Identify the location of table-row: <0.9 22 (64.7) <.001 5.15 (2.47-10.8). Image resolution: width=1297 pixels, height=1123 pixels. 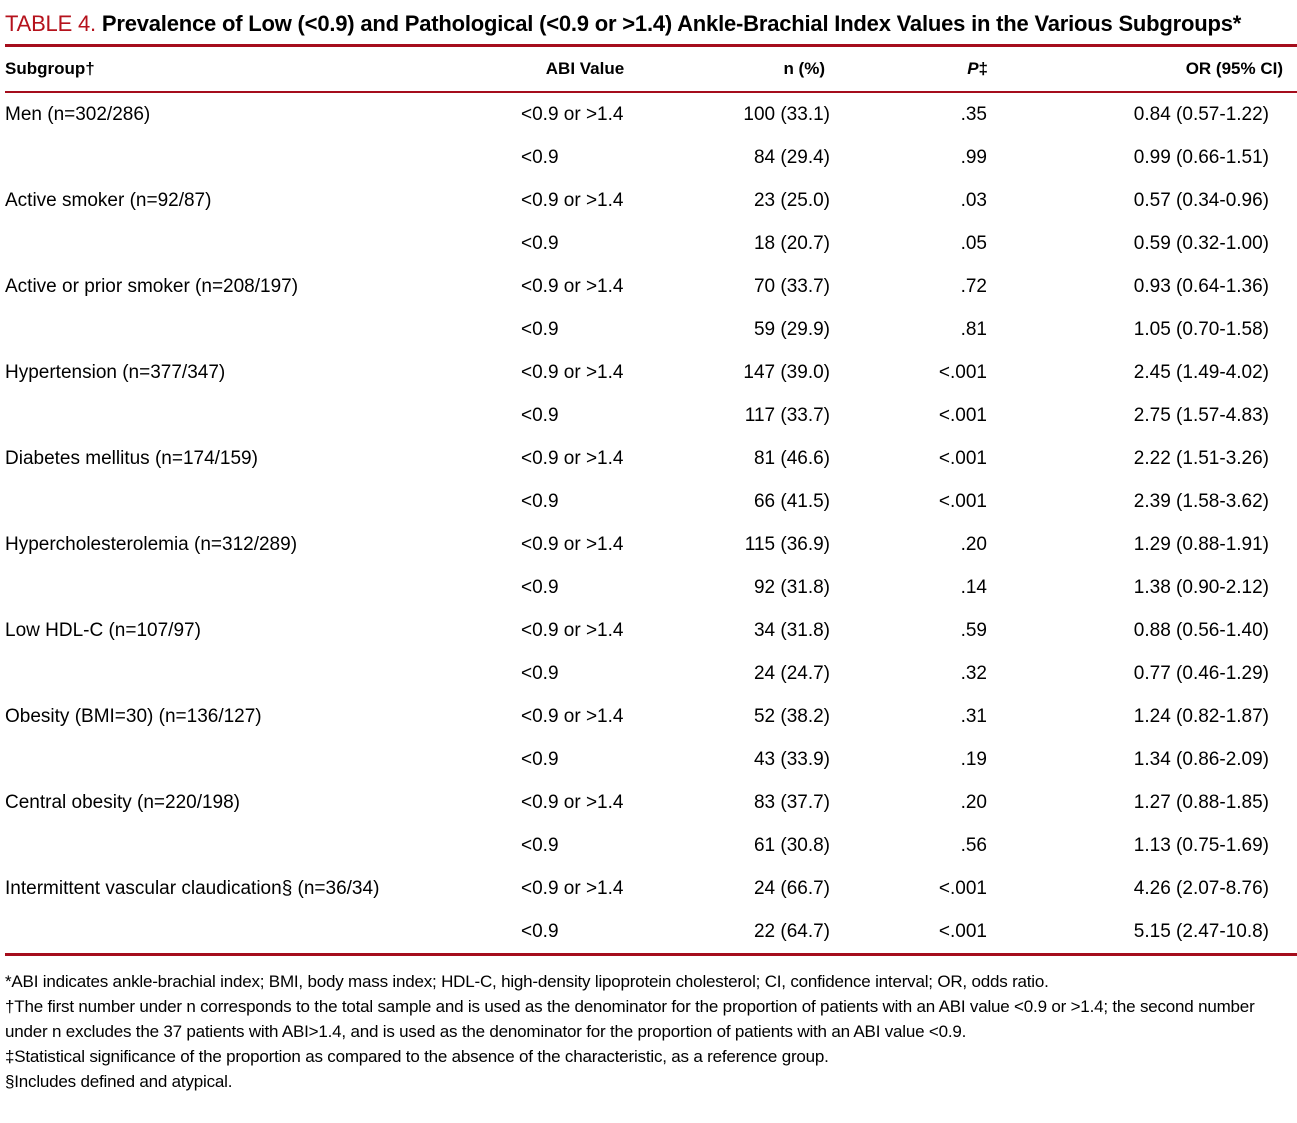
(651, 933).